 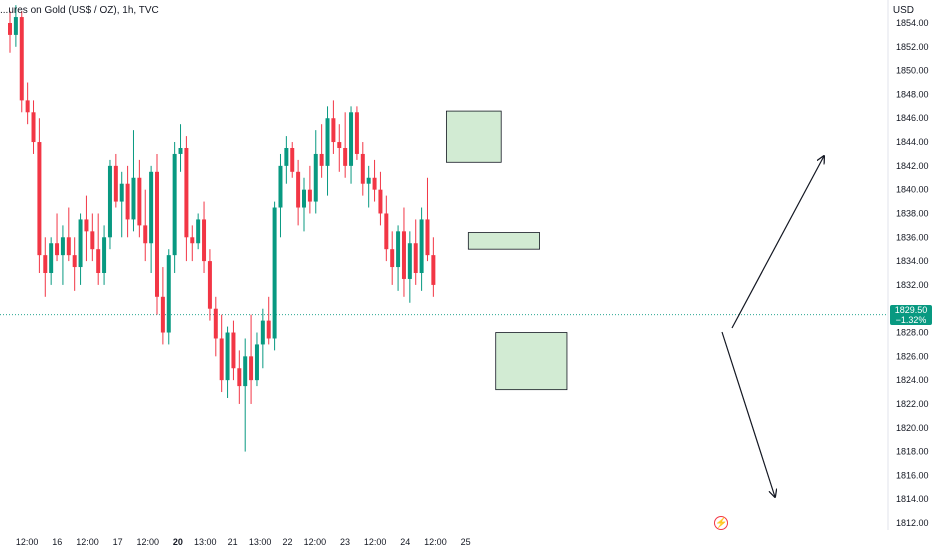 What do you see at coordinates (79, 10) in the screenshot?
I see `chart-title: ...ures on Gold (US$ / OZ), 1h, TVC` at bounding box center [79, 10].